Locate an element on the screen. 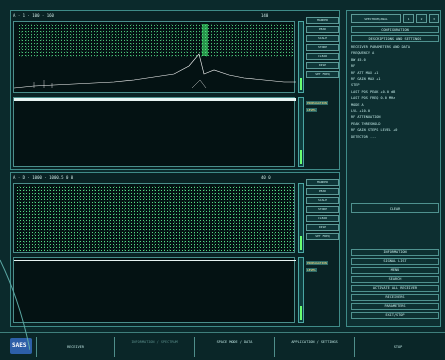 This screenshot has height=360, width=445. top-disp-button: DISP is located at coordinates (322, 65).